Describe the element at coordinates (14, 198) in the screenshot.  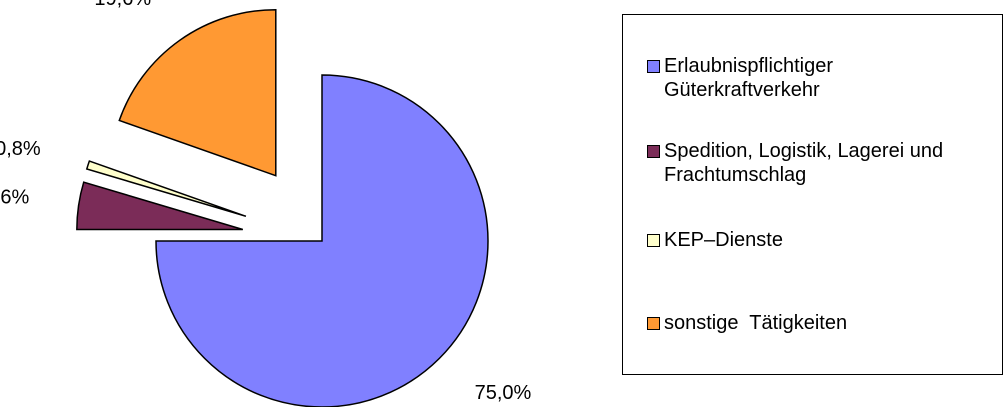
I see `data-label: 4,6%` at that location.